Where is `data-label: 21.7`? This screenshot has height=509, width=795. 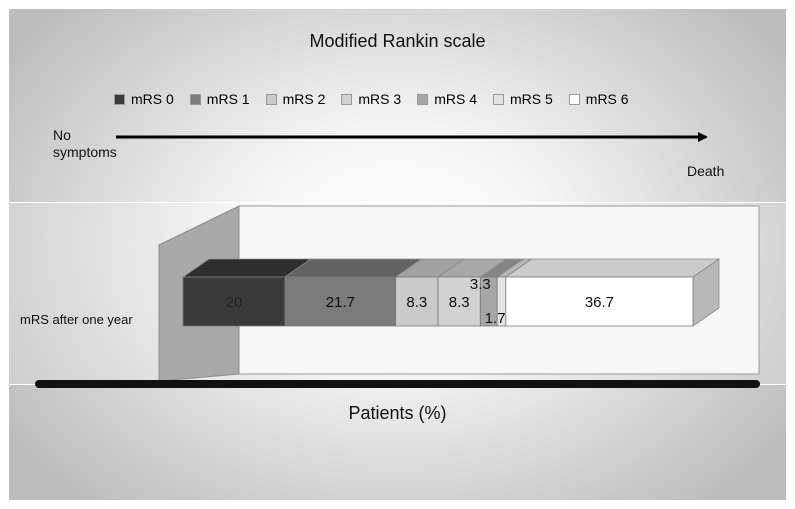
data-label: 21.7 is located at coordinates (340, 302).